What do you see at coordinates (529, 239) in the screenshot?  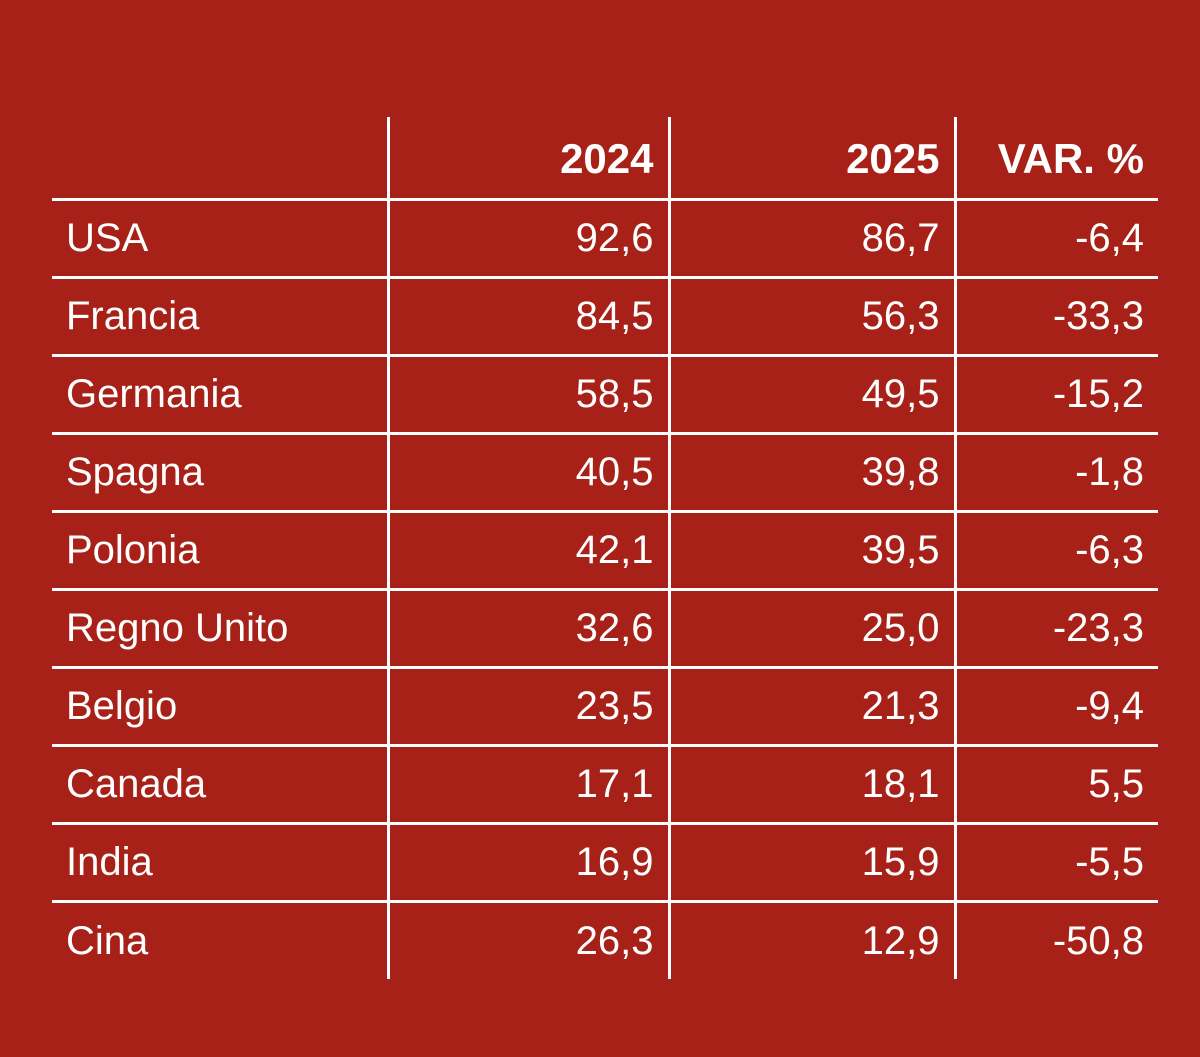 I see `value-2024-cell: 92,6` at bounding box center [529, 239].